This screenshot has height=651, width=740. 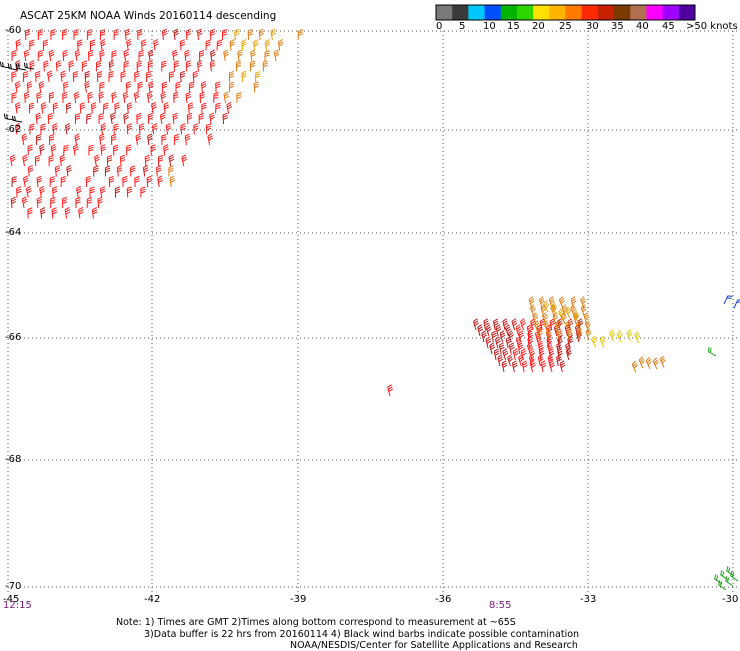 What do you see at coordinates (500, 605) in the screenshot?
I see `time-label-center: 8:55` at bounding box center [500, 605].